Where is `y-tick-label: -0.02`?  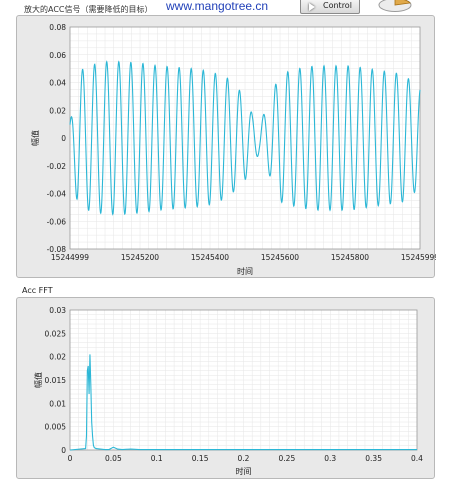 y-tick-label: -0.02 is located at coordinates (57, 166).